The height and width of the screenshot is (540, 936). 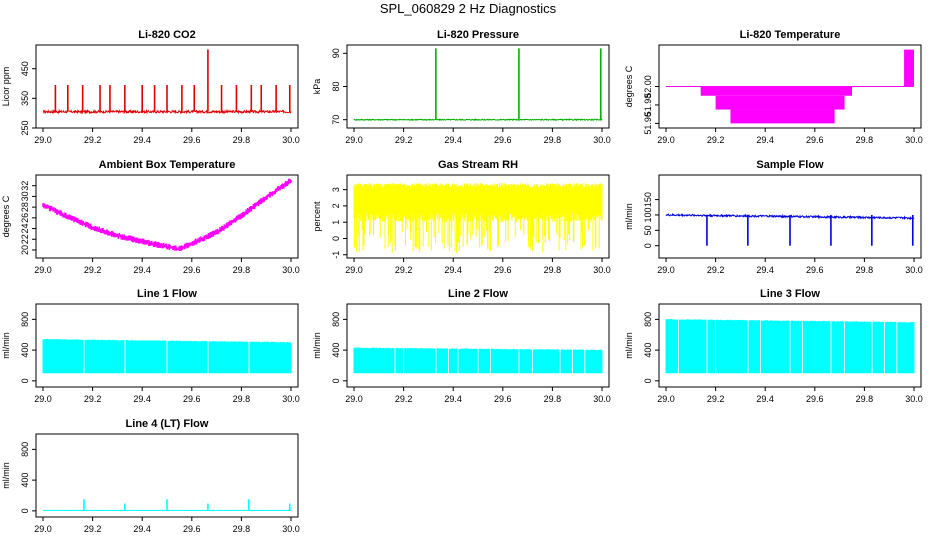 What do you see at coordinates (25, 229) in the screenshot?
I see `y-tick-label: 24` at bounding box center [25, 229].